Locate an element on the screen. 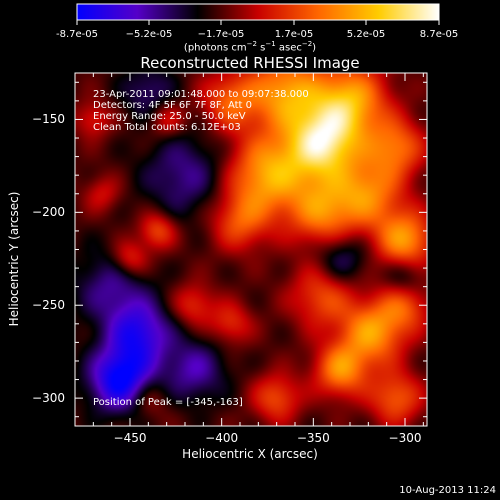 The image size is (500, 500). colorbar-tick-label: 1.7e-05 is located at coordinates (294, 34).